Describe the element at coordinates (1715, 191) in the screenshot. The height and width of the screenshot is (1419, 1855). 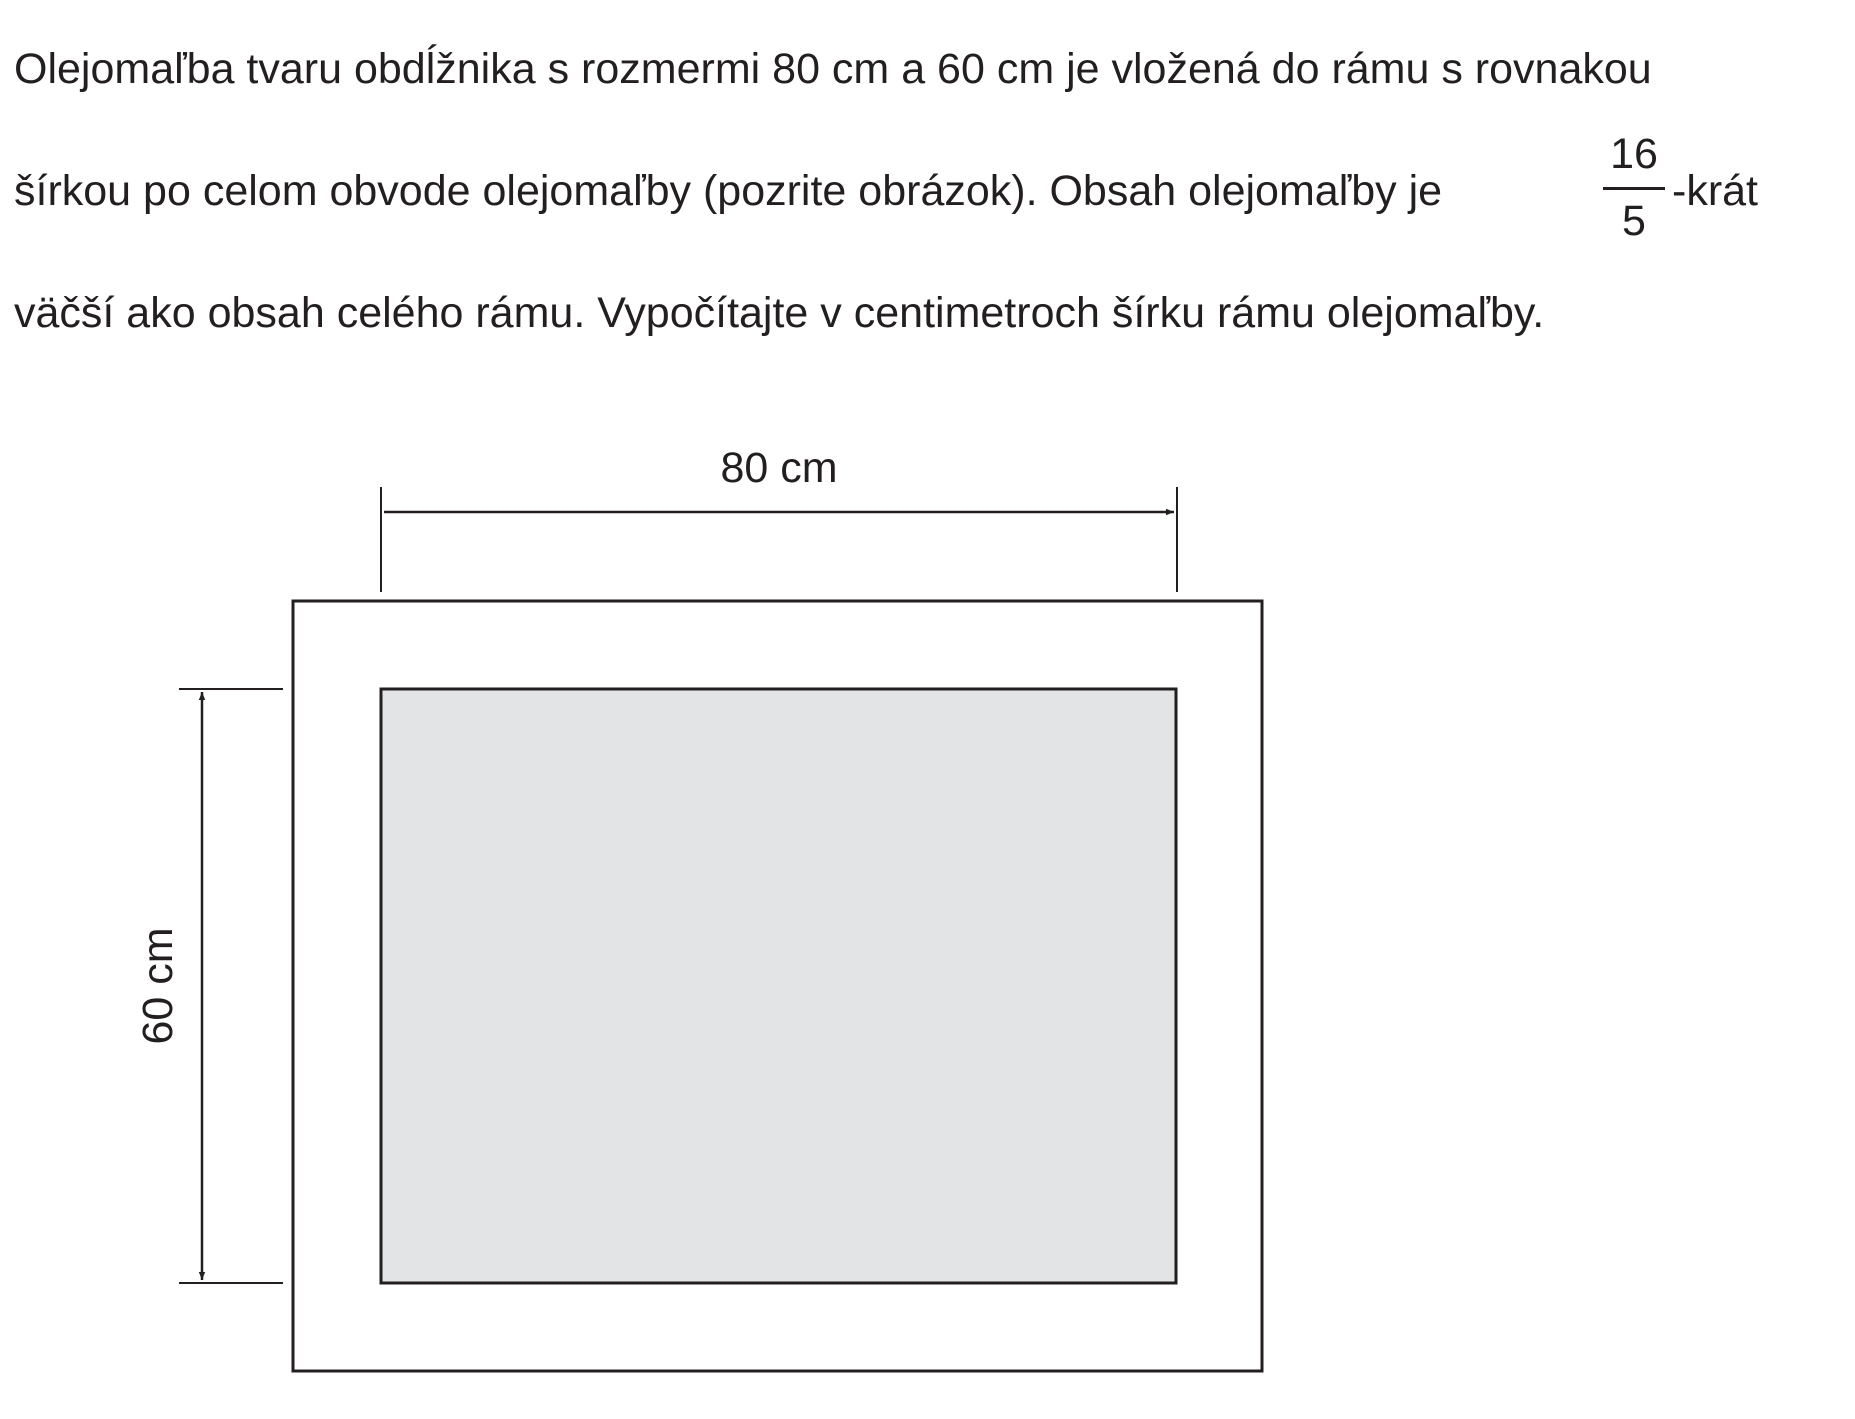
I see `fraction-suffix: -krát` at that location.